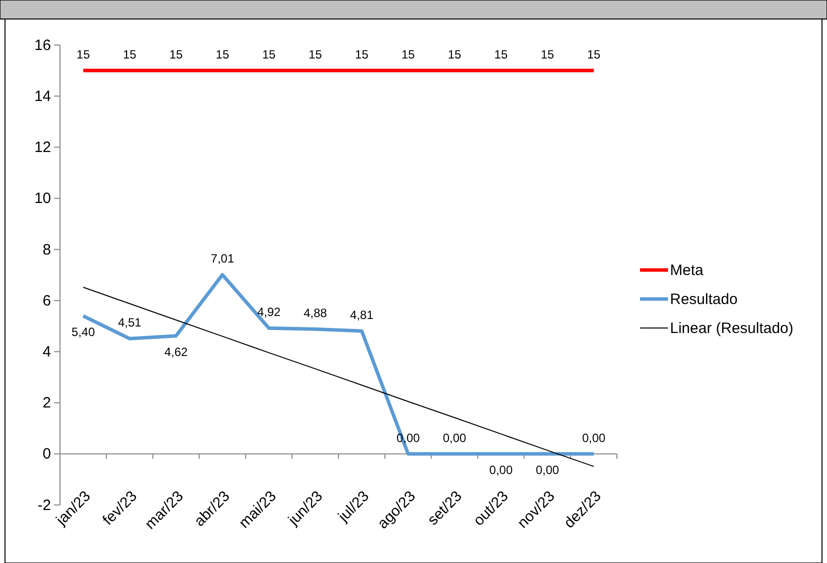  What do you see at coordinates (84, 331) in the screenshot?
I see `data-label: 5,40` at bounding box center [84, 331].